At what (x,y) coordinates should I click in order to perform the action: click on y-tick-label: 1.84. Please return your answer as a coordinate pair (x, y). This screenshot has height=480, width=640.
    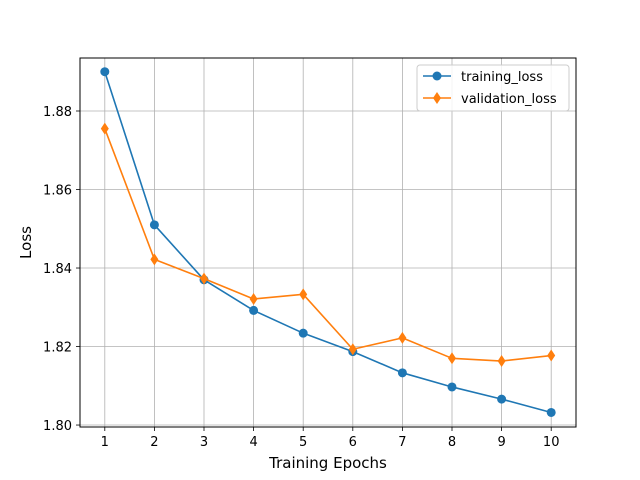
    Looking at the image, I should click on (57, 269).